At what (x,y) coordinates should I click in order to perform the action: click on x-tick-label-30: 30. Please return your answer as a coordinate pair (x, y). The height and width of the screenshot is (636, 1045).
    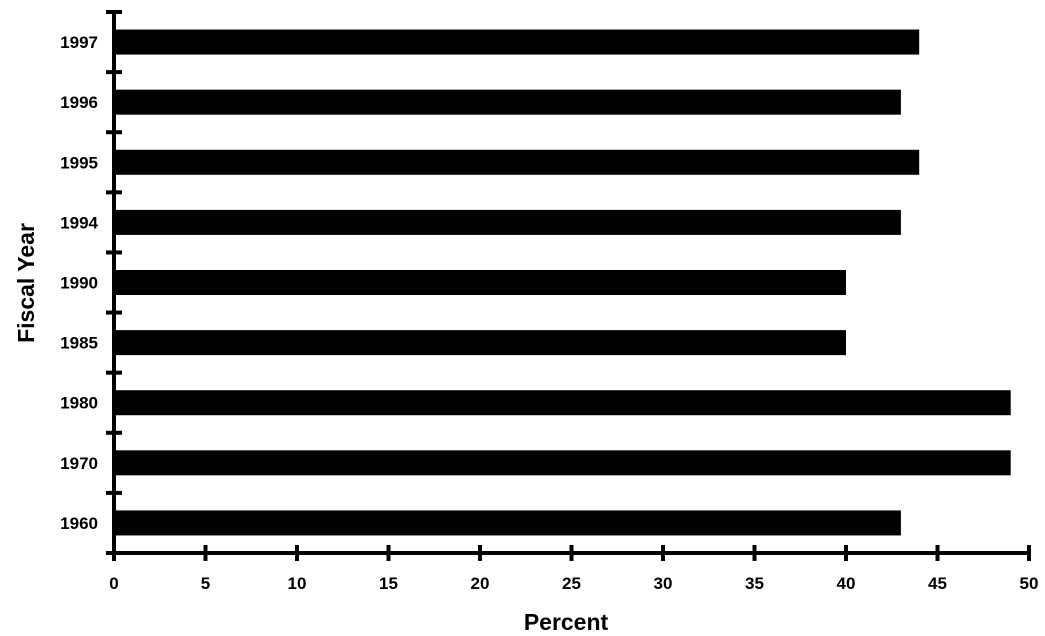
    Looking at the image, I should click on (663, 583).